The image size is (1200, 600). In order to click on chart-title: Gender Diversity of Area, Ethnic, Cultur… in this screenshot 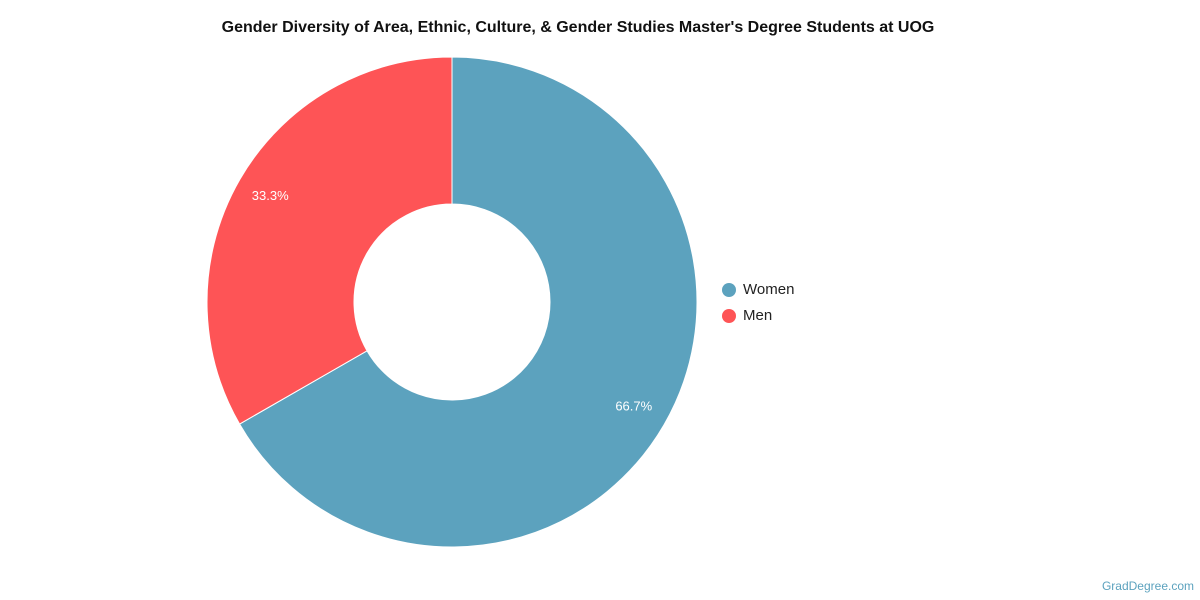, I will do `click(578, 27)`.